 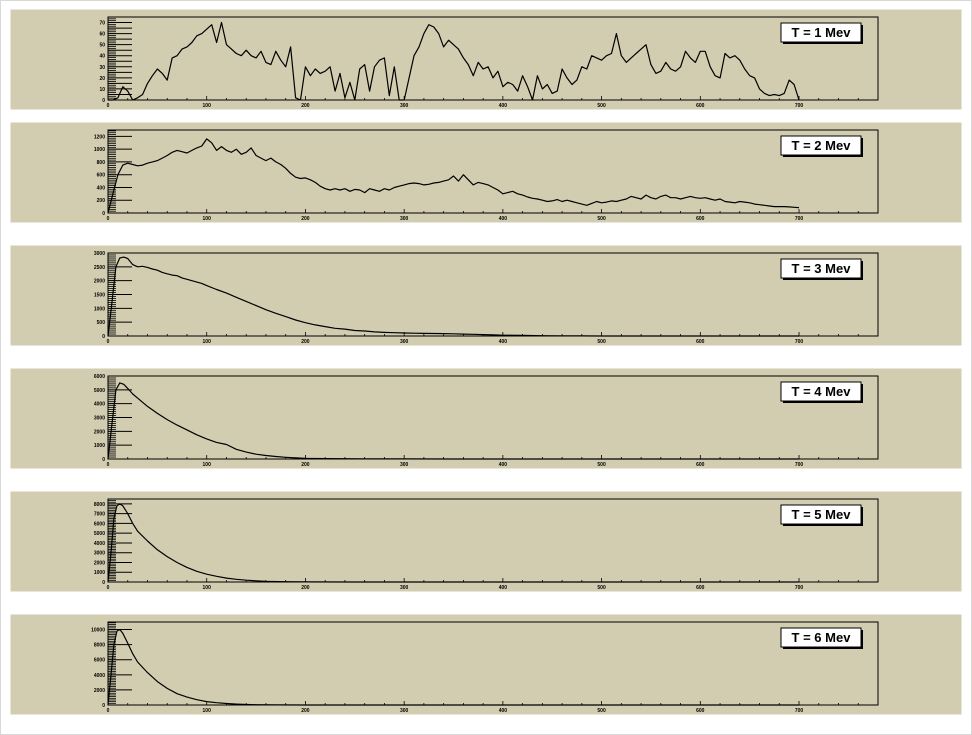 I want to click on panel-6-y-tick-label: 6000, so click(x=99, y=661).